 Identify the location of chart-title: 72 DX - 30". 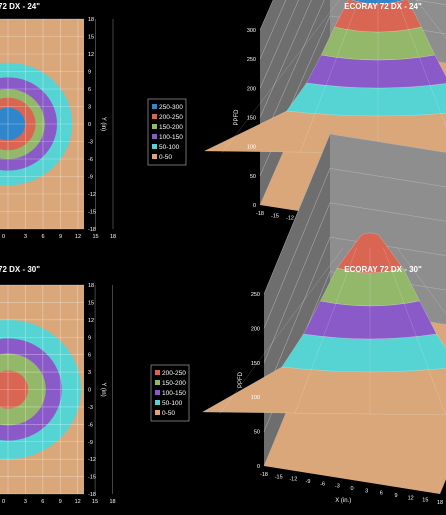
(20, 269).